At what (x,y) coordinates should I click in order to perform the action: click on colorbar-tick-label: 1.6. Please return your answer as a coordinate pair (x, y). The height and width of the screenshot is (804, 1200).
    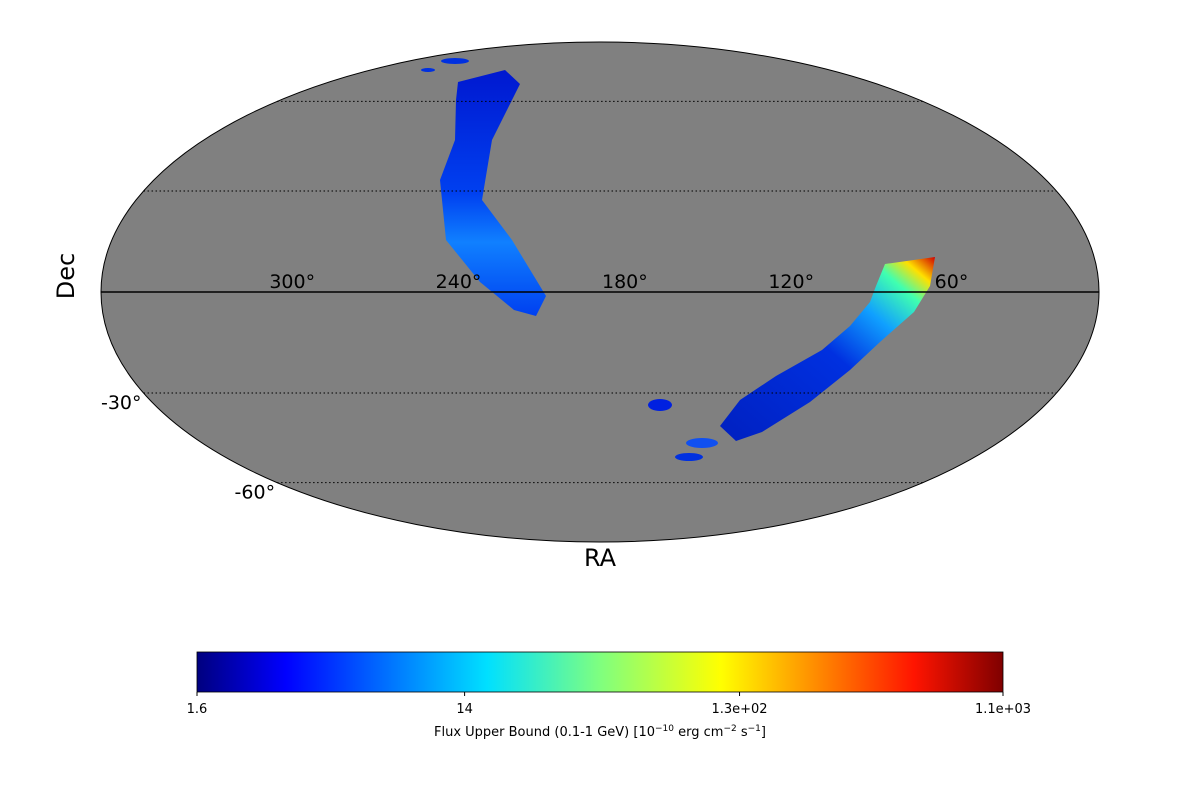
    Looking at the image, I should click on (197, 709).